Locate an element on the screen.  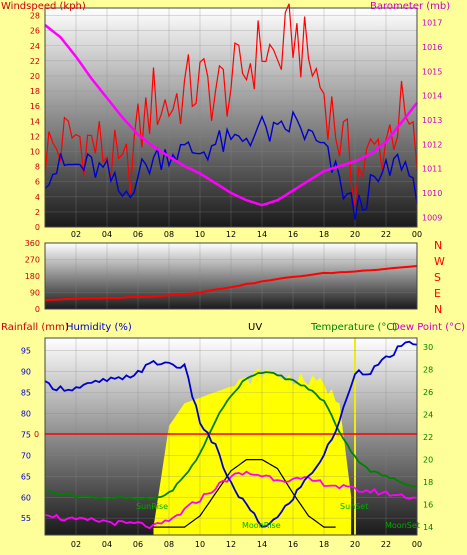
barometer-tick: 1014 is located at coordinates (432, 96).